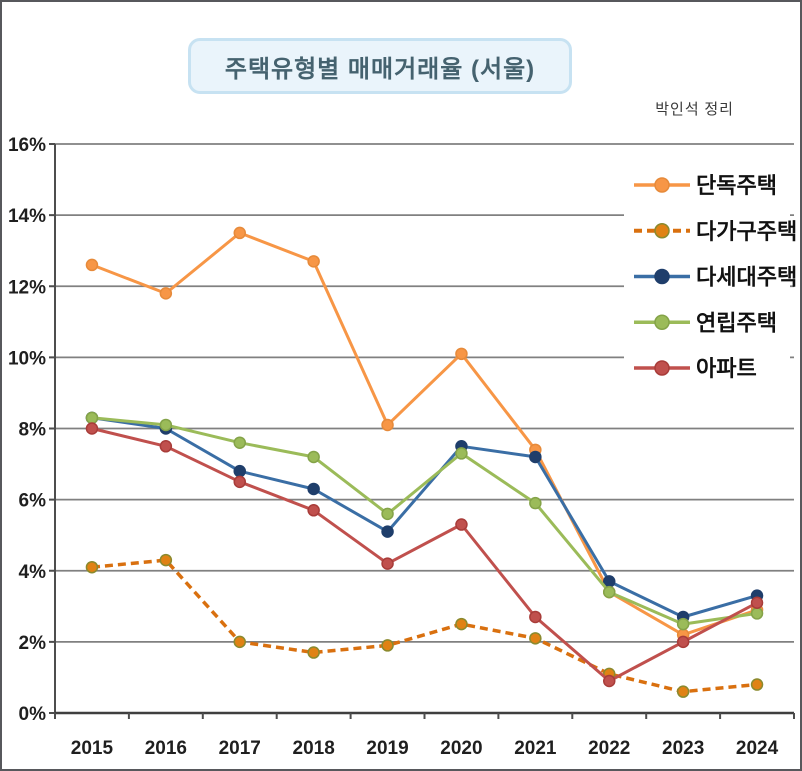 This screenshot has width=802, height=771. Describe the element at coordinates (424, 626) in the screenshot. I see `series-line-multi-household-house` at that location.